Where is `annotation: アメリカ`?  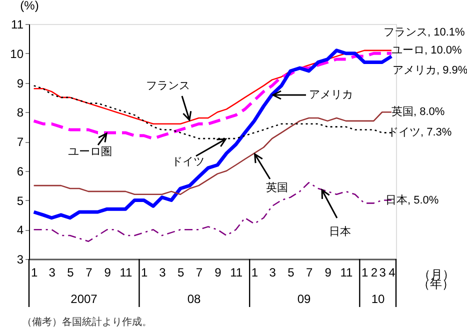
annotation: アメリカ is located at coordinates (331, 95).